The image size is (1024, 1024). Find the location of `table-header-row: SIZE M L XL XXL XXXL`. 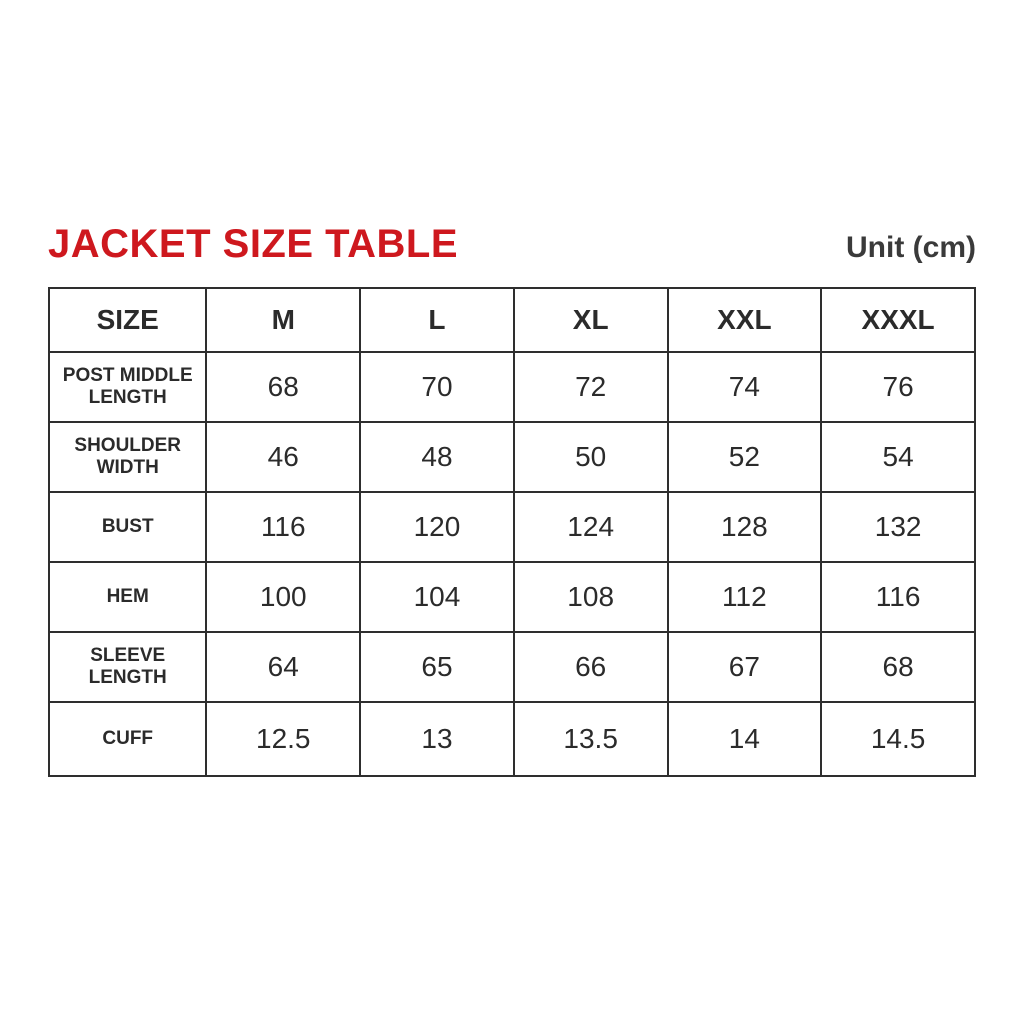

table-header-row: SIZE M L XL XXL XXXL is located at coordinates (511, 320).